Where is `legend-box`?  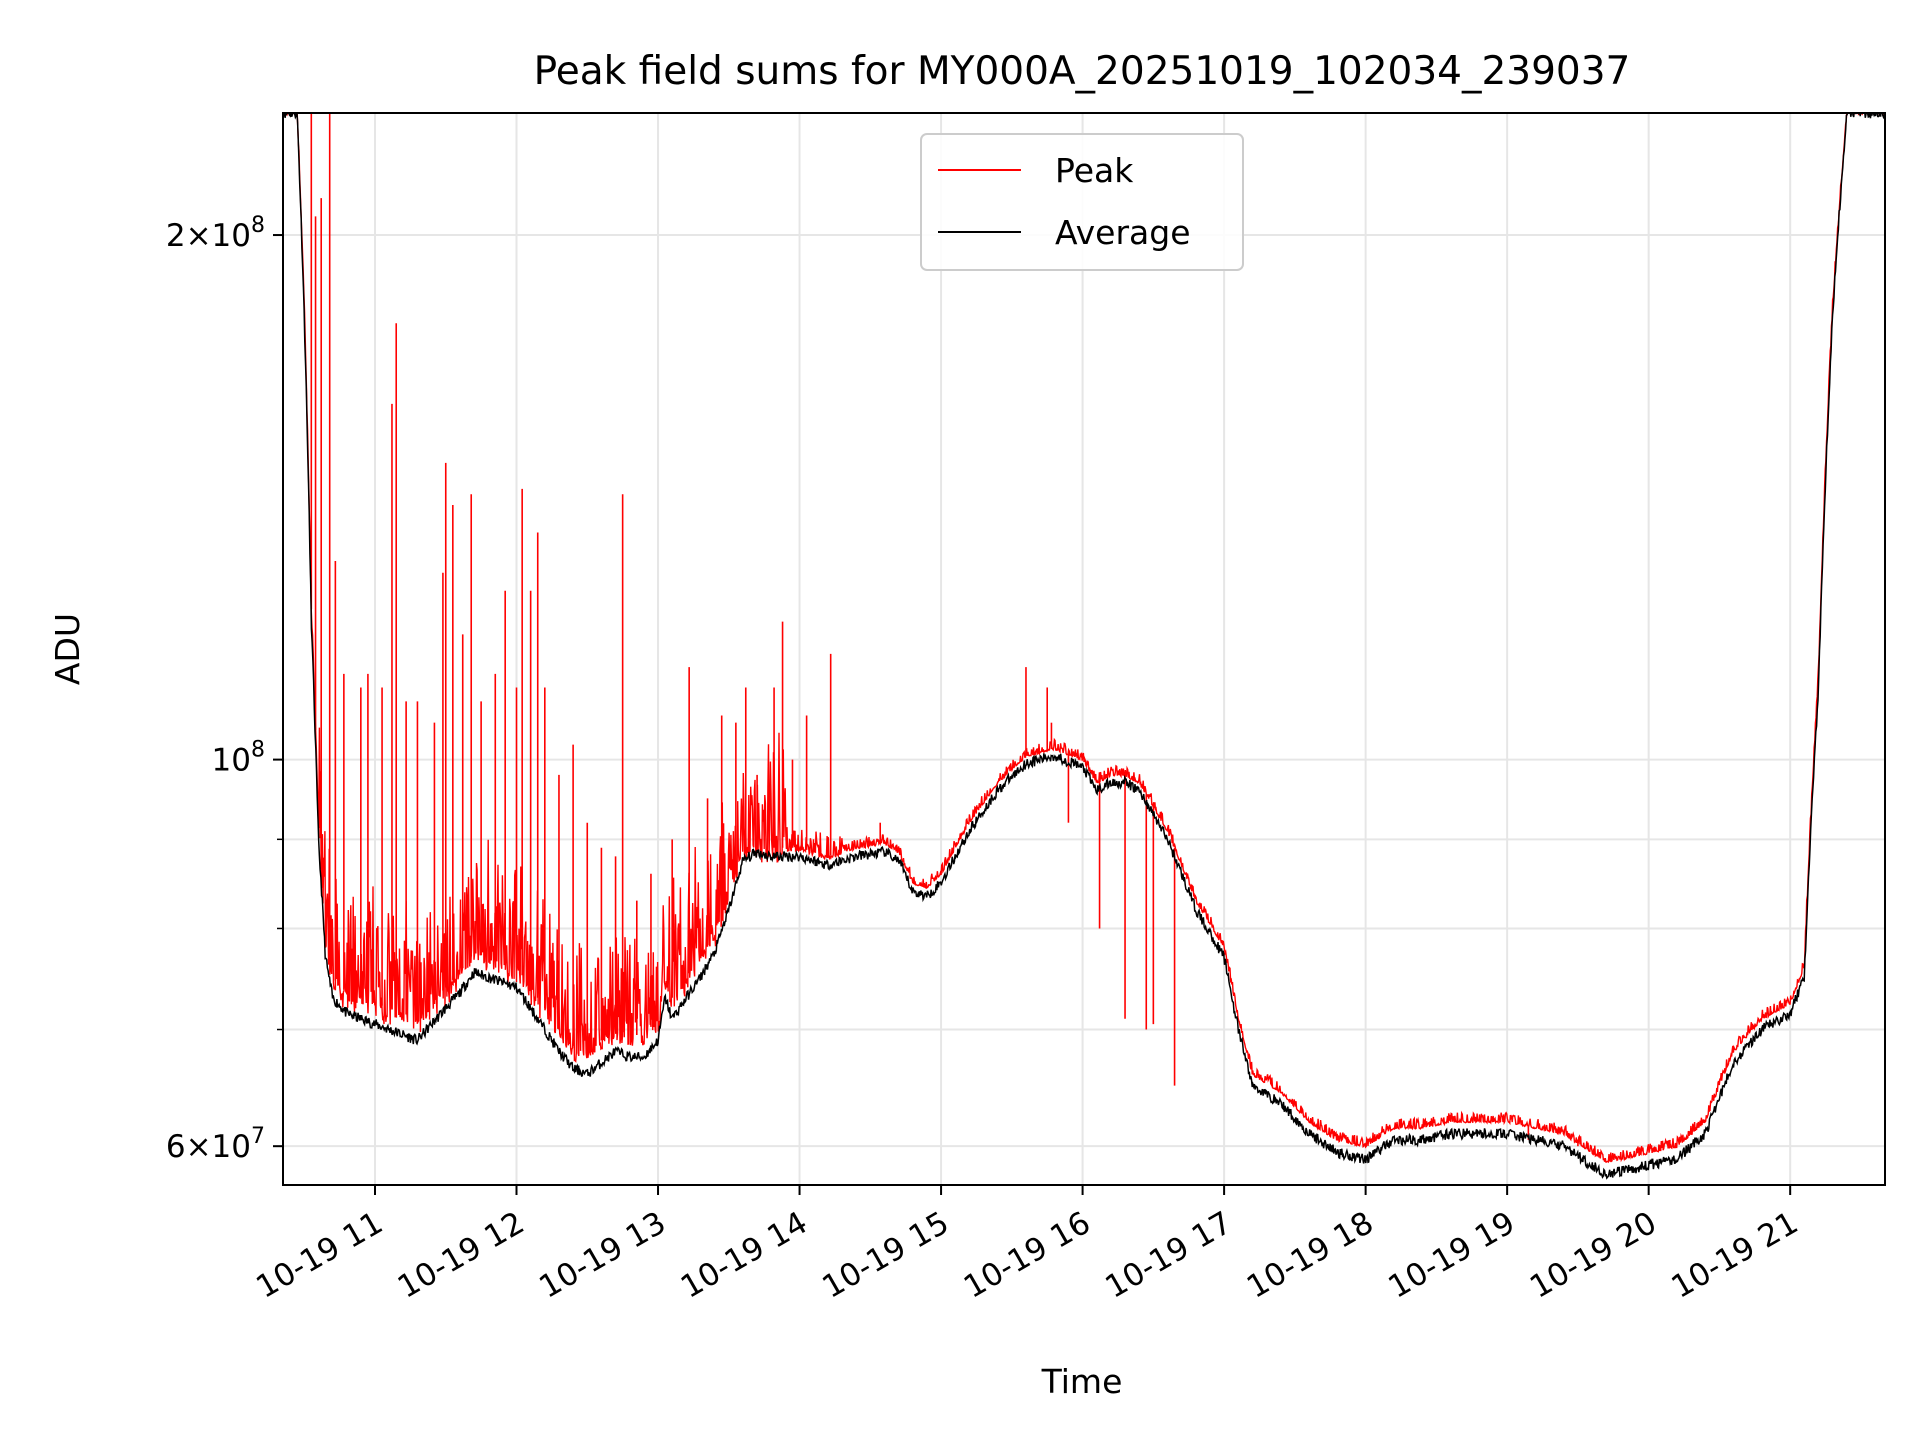 legend-box is located at coordinates (1082, 202).